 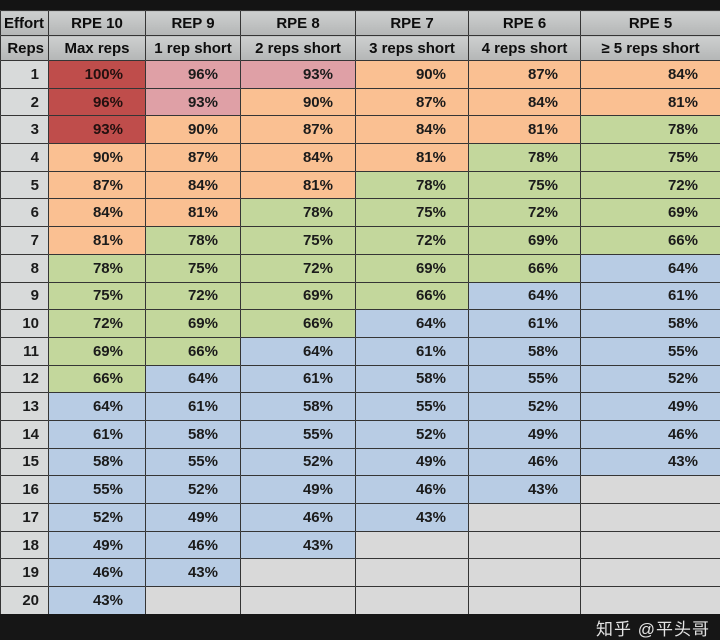 What do you see at coordinates (24, 296) in the screenshot?
I see `rep-count-cell: 9` at bounding box center [24, 296].